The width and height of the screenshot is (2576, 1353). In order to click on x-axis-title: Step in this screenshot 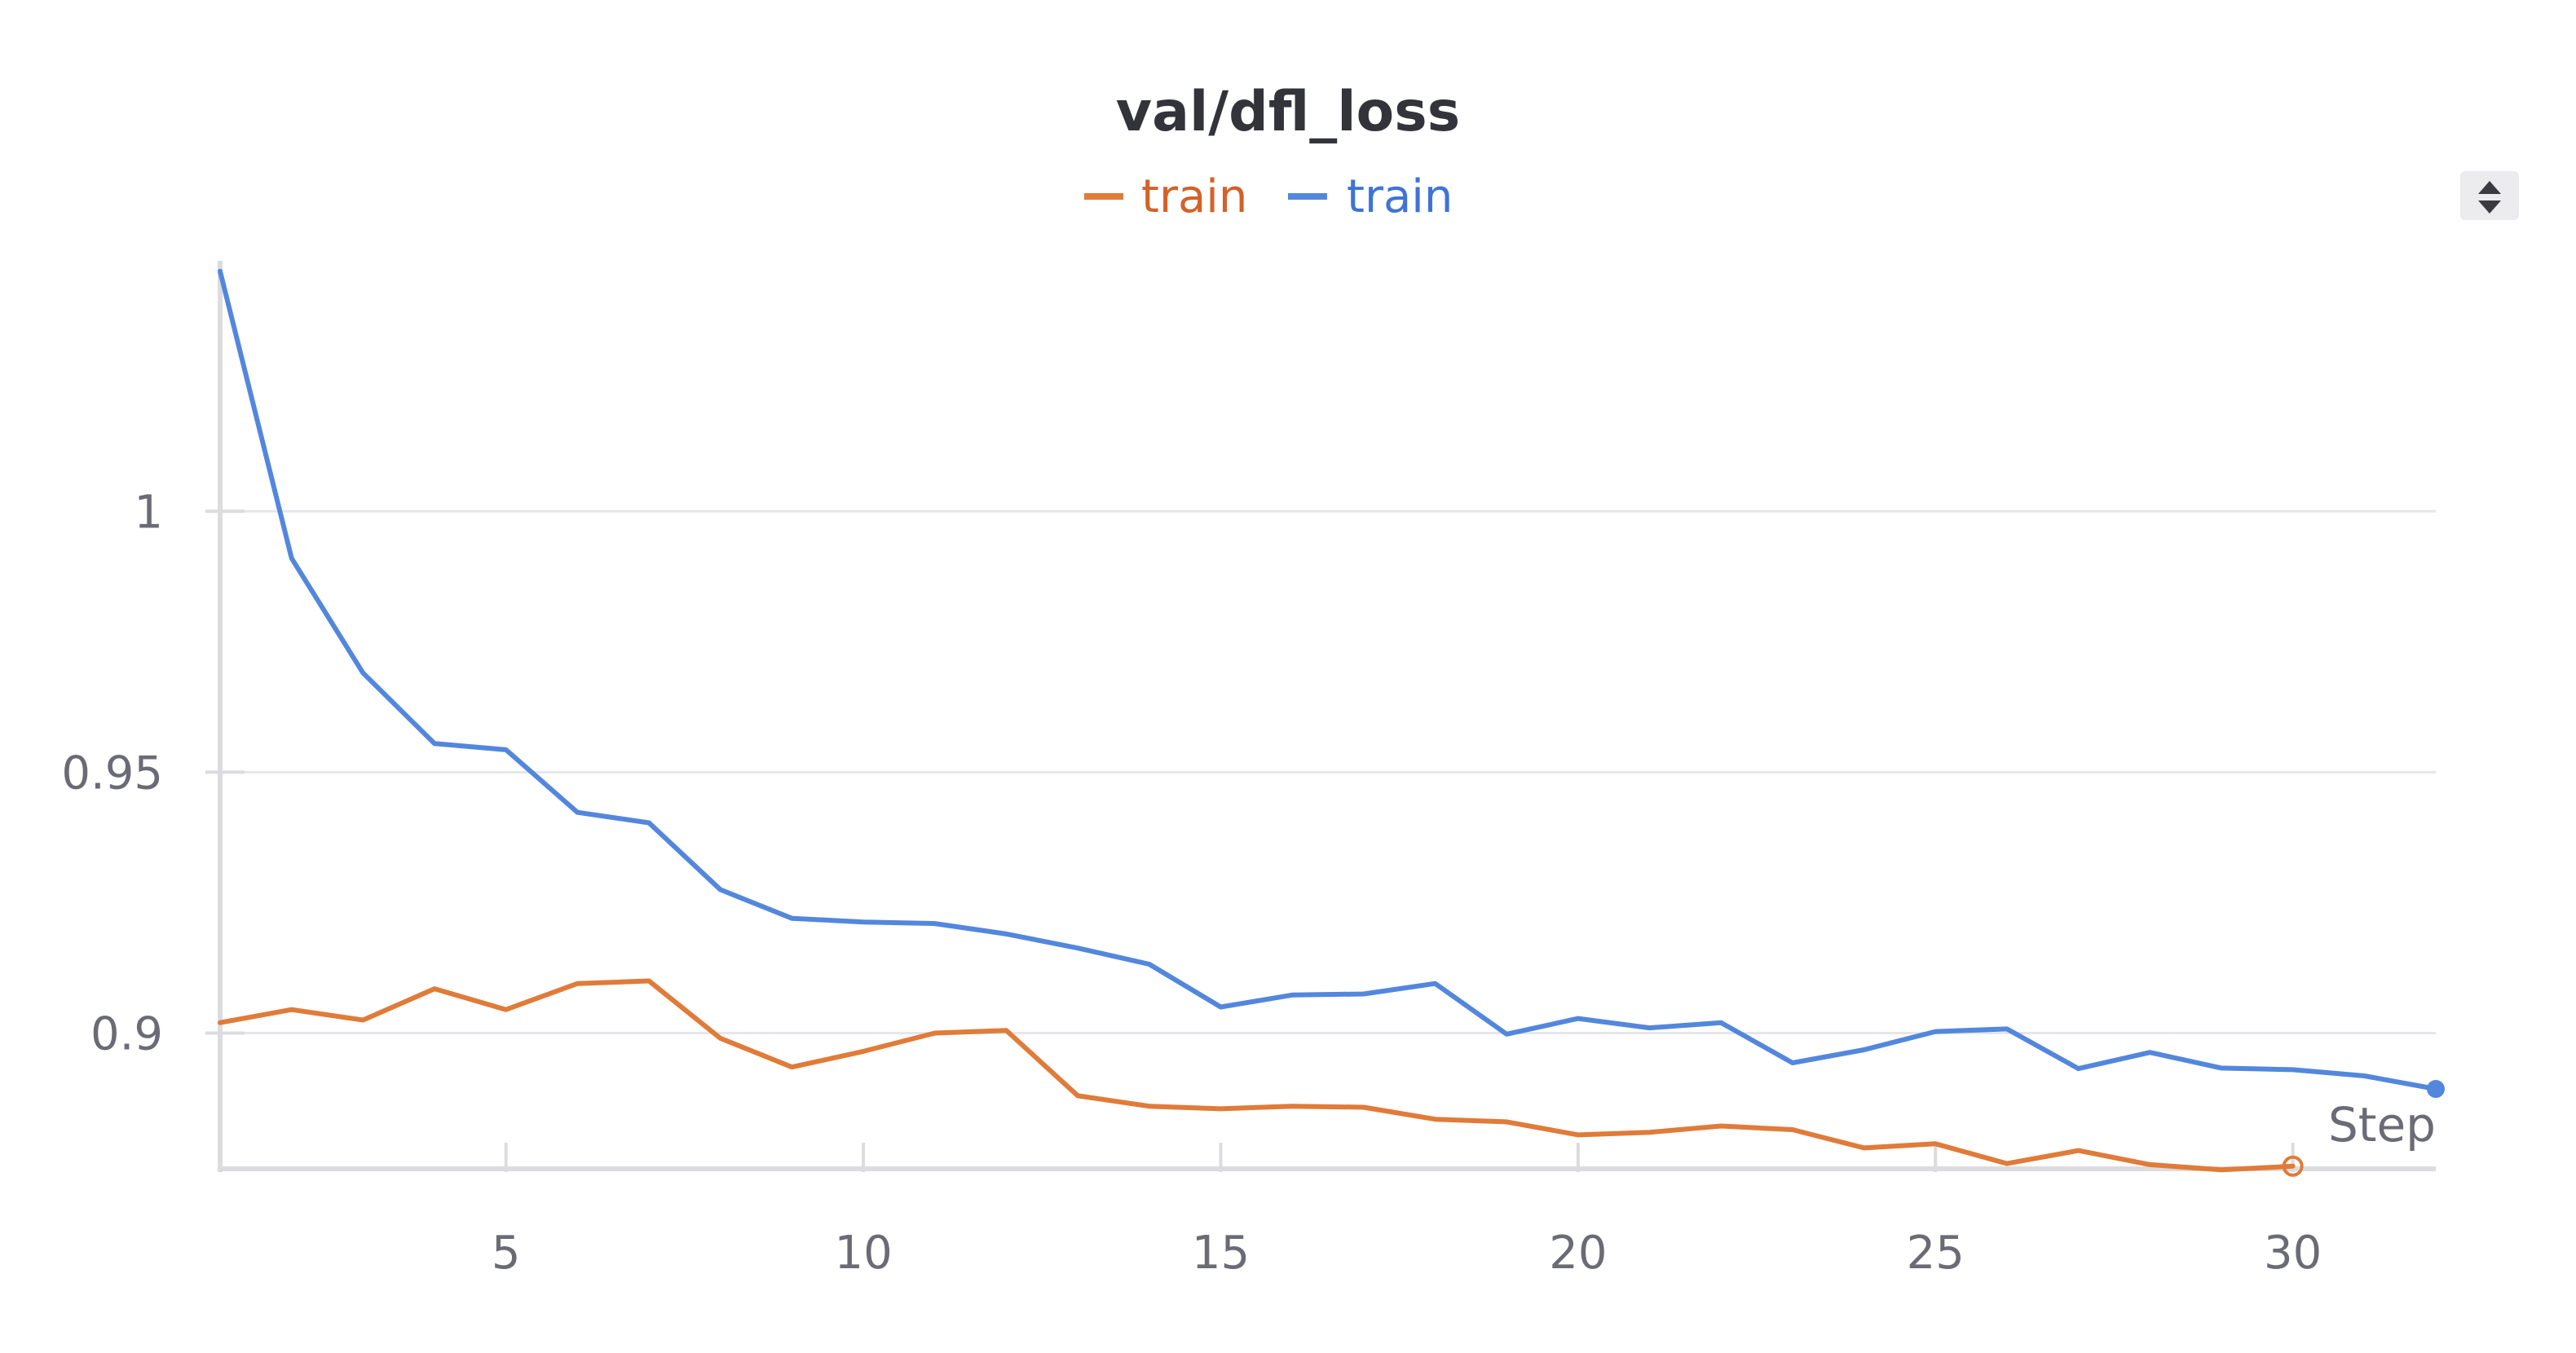, I will do `click(2382, 1124)`.